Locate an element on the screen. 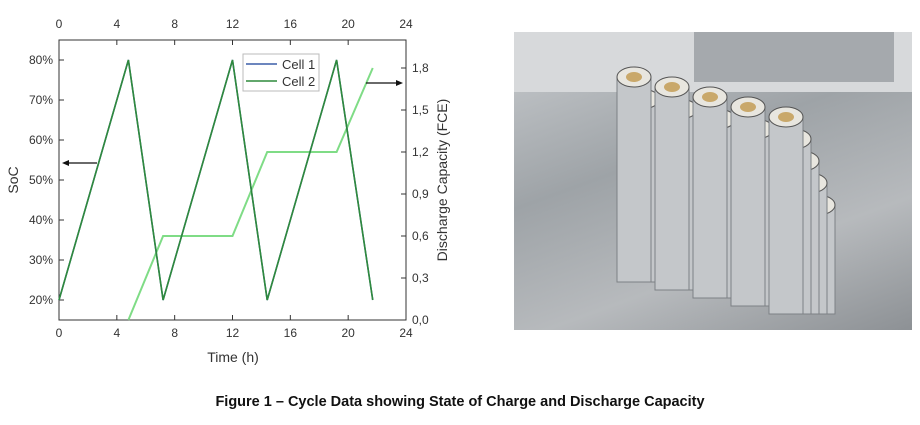 The image size is (920, 425). x-top-tick-label: 12 is located at coordinates (233, 24).